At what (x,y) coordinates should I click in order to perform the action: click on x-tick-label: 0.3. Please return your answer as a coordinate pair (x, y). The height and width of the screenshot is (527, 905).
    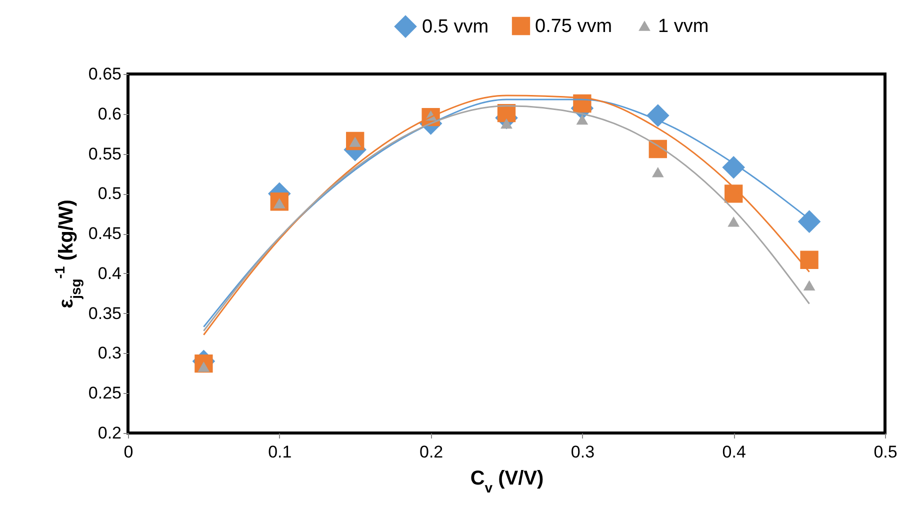
    Looking at the image, I should click on (582, 452).